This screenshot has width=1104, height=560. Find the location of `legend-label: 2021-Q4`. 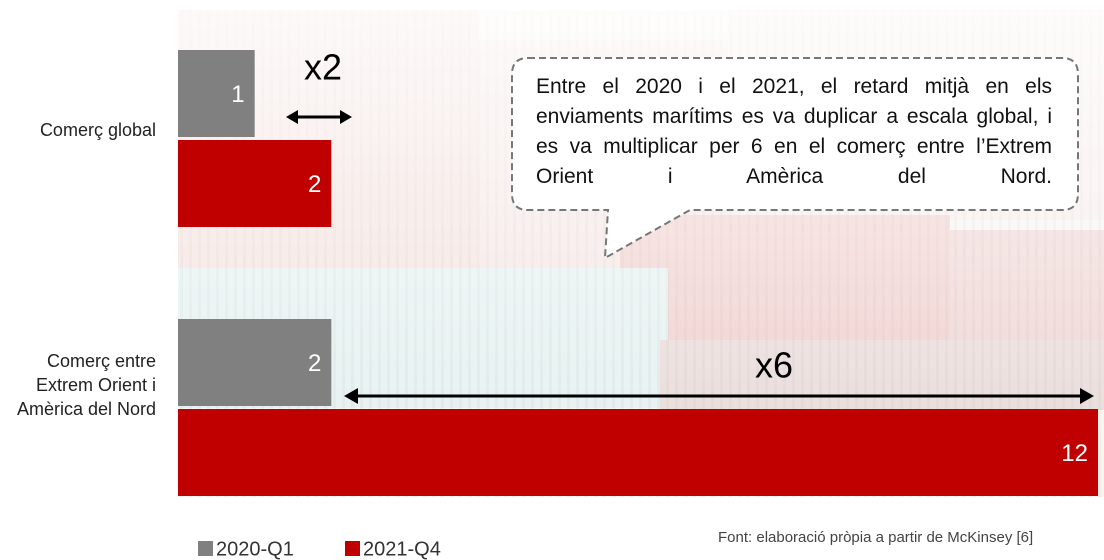

legend-label: 2021-Q4 is located at coordinates (402, 549).